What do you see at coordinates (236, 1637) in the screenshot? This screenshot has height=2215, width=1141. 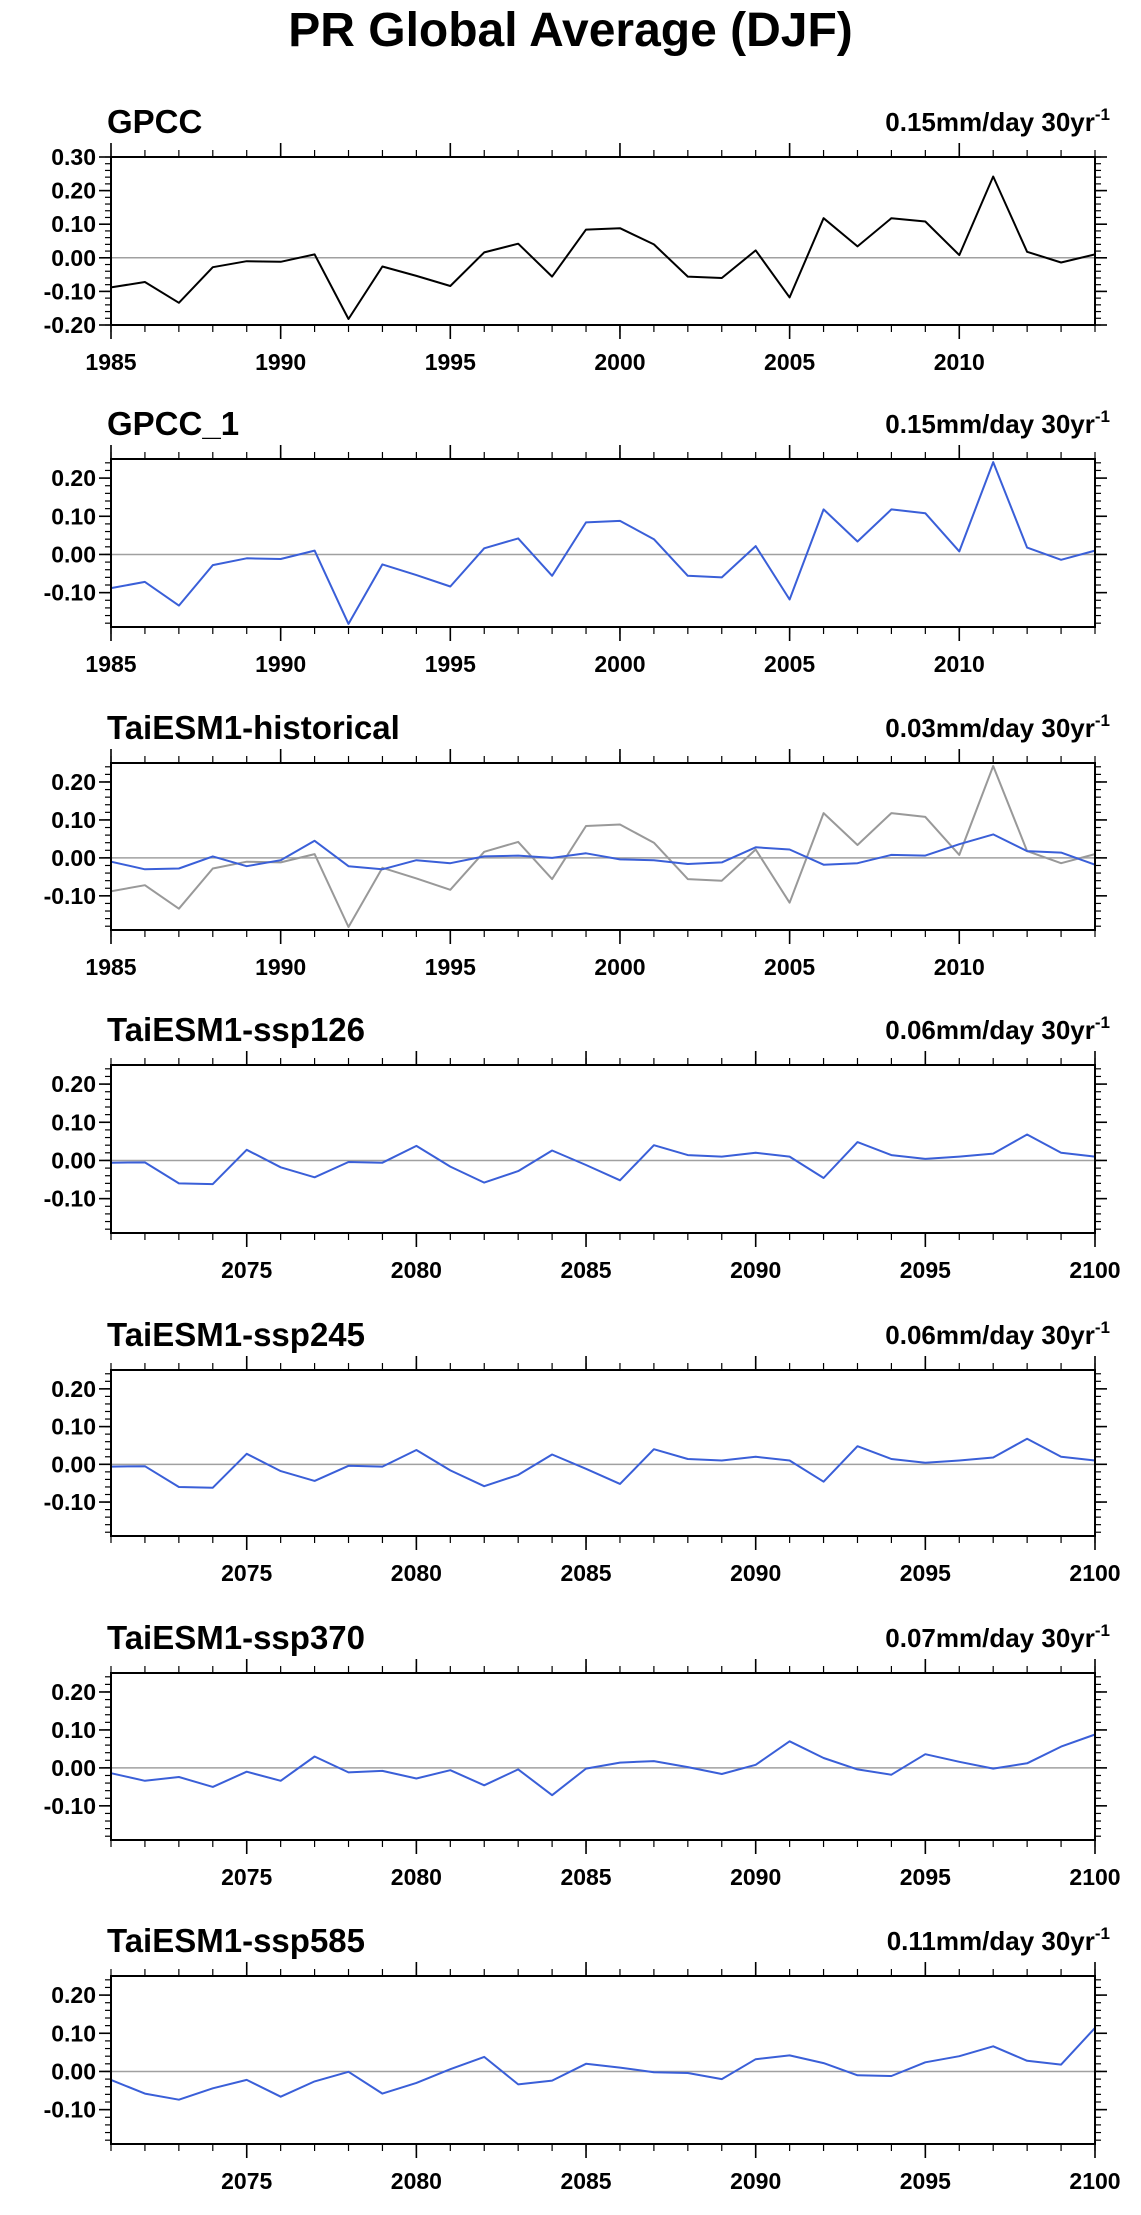 I see `panel-title: TaiESM1-ssp370` at bounding box center [236, 1637].